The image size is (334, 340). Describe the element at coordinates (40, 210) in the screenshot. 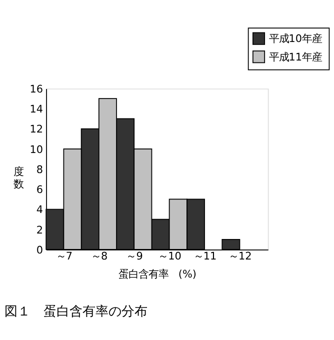

I see `y-tick-label: 4` at that location.